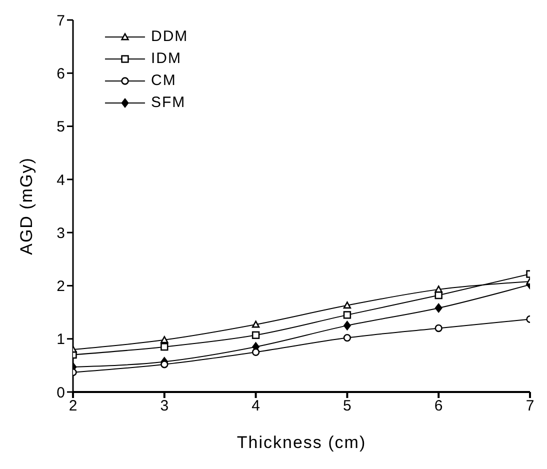 The image size is (547, 469). What do you see at coordinates (169, 37) in the screenshot?
I see `legend-label: DDM` at bounding box center [169, 37].